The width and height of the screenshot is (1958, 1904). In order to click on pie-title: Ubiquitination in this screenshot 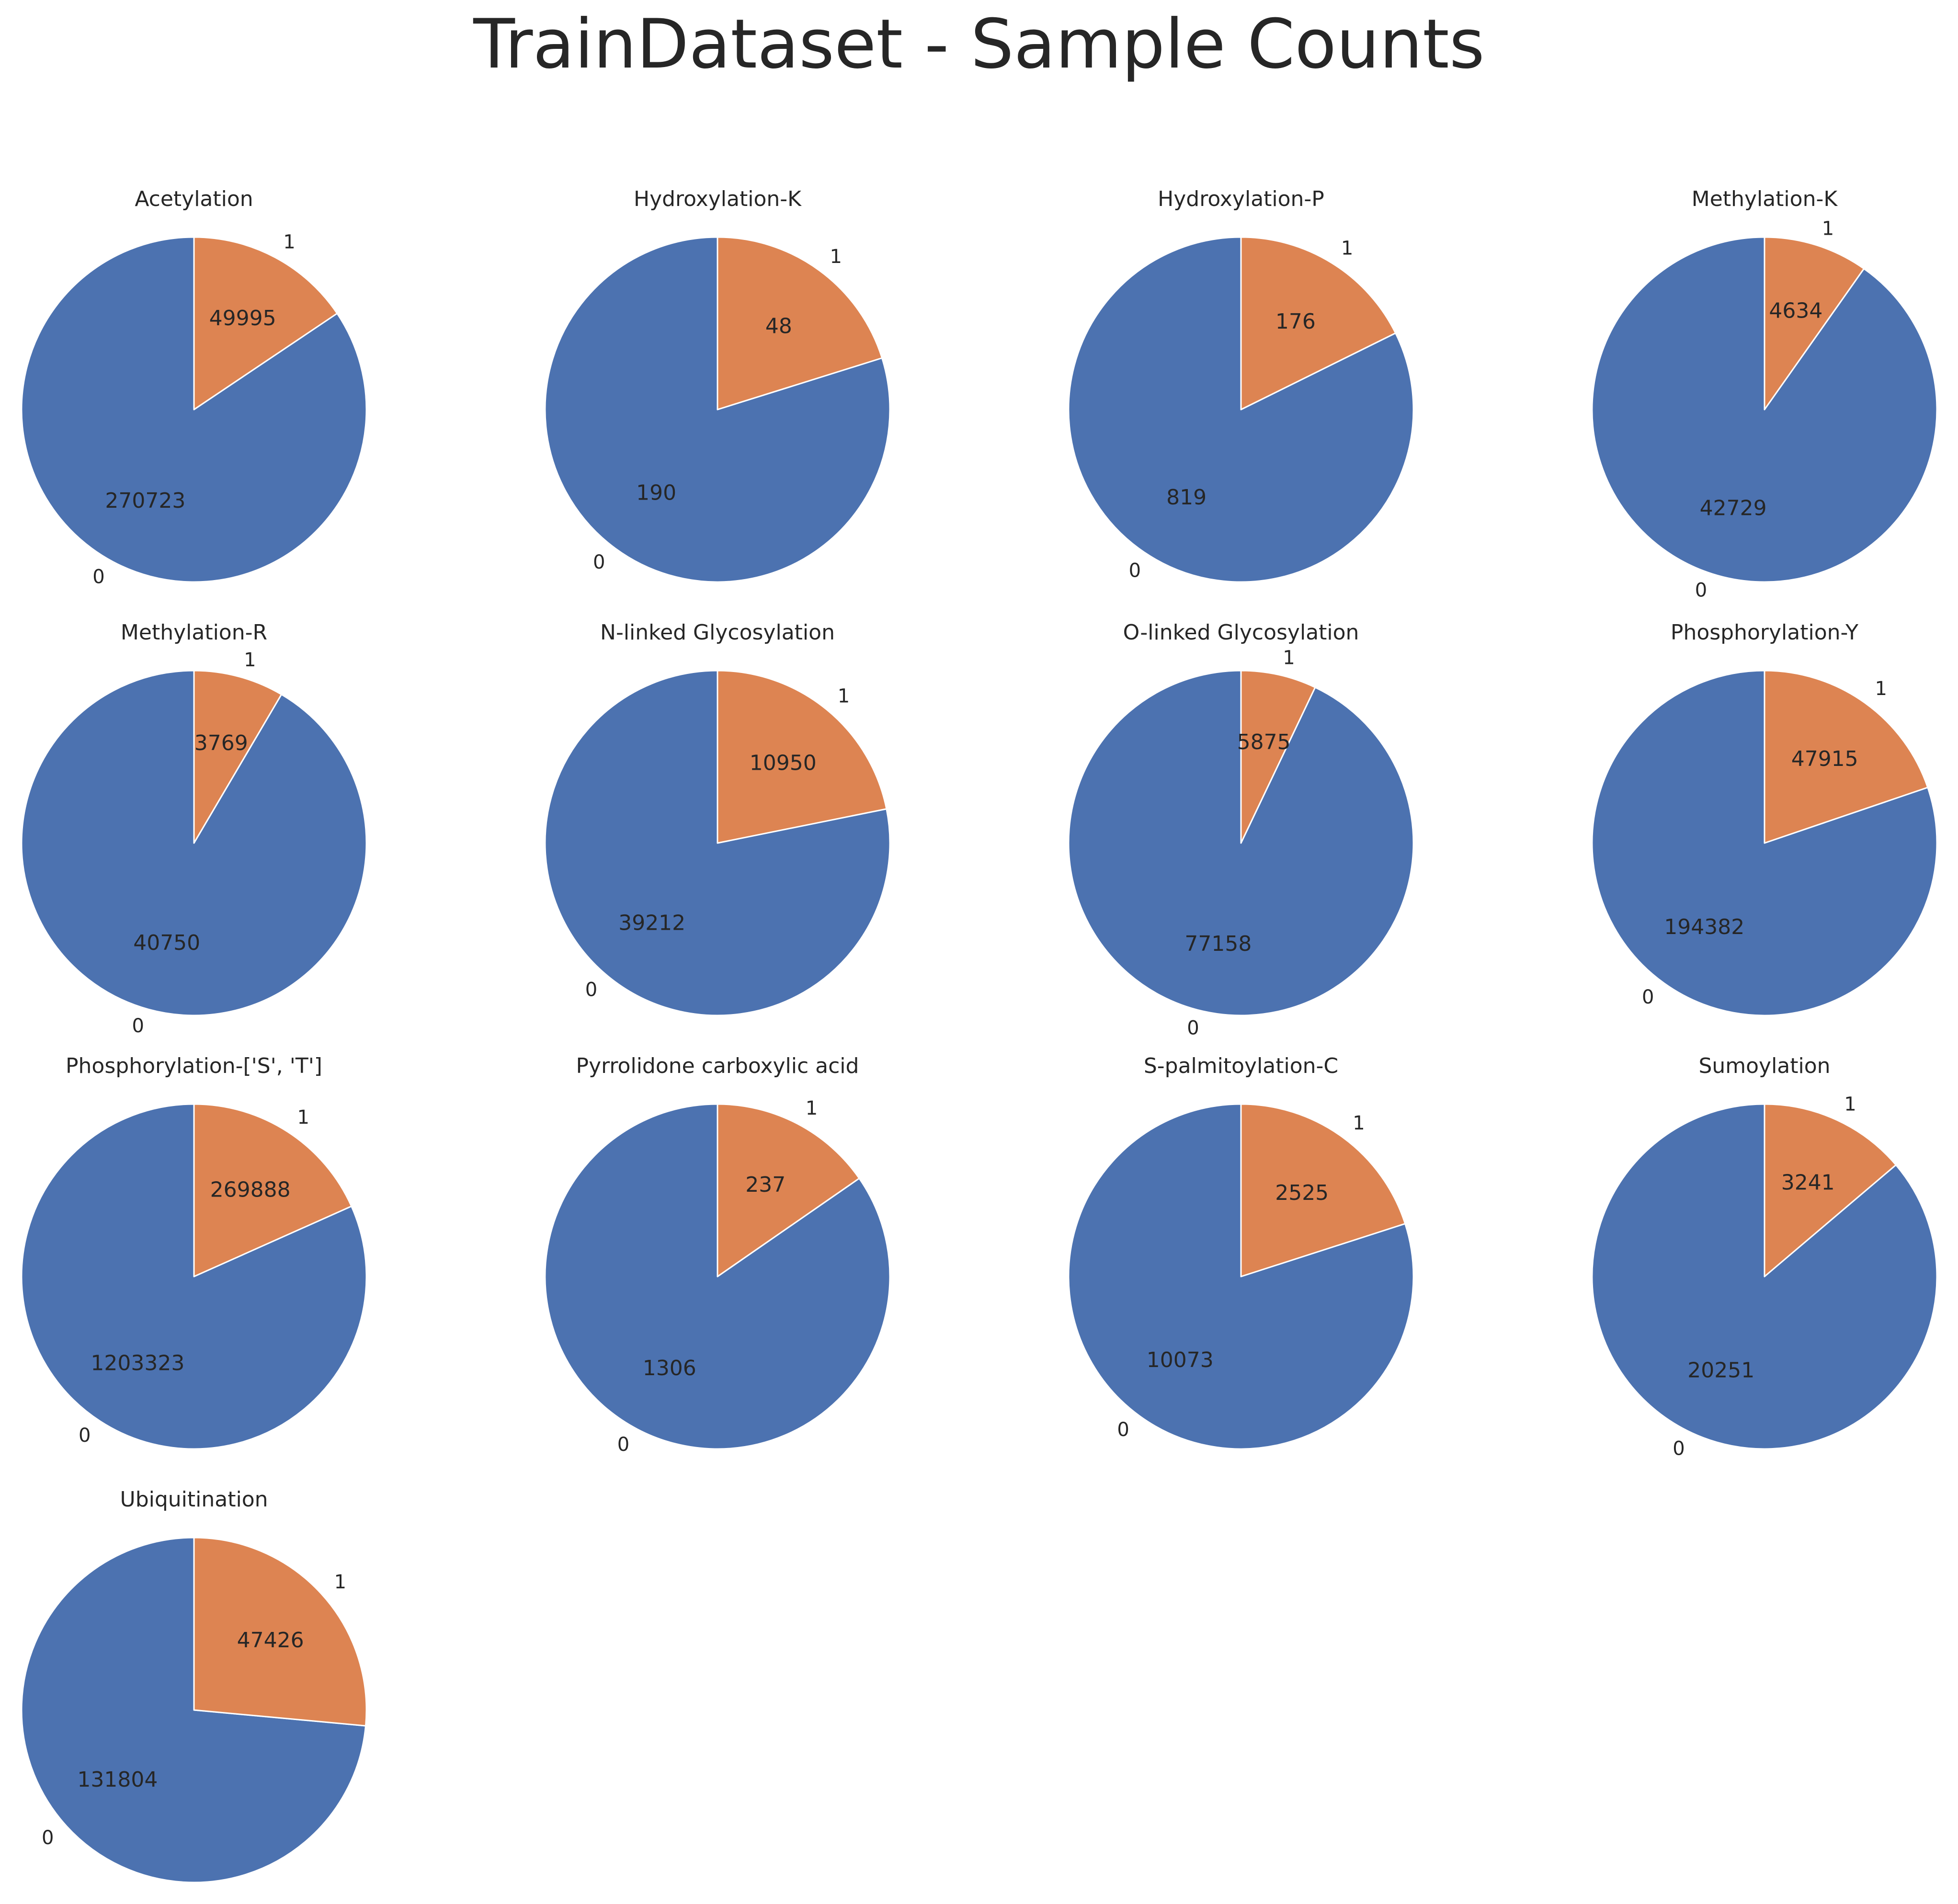, I will do `click(194, 1499)`.